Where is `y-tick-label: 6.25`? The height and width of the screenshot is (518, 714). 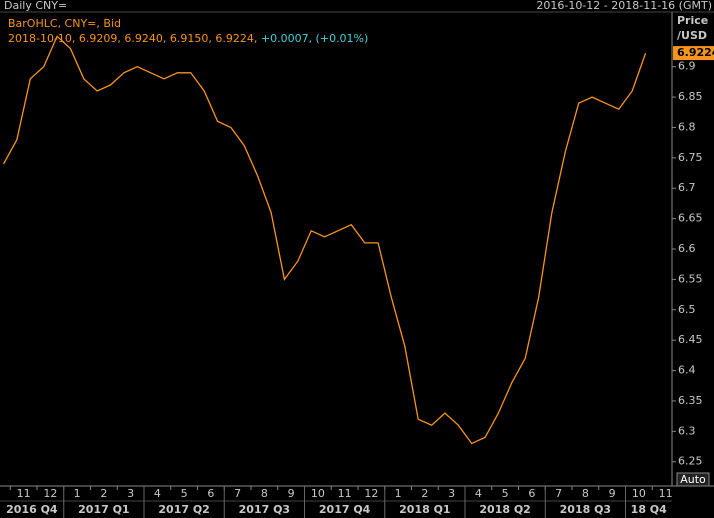 y-tick-label: 6.25 is located at coordinates (690, 461).